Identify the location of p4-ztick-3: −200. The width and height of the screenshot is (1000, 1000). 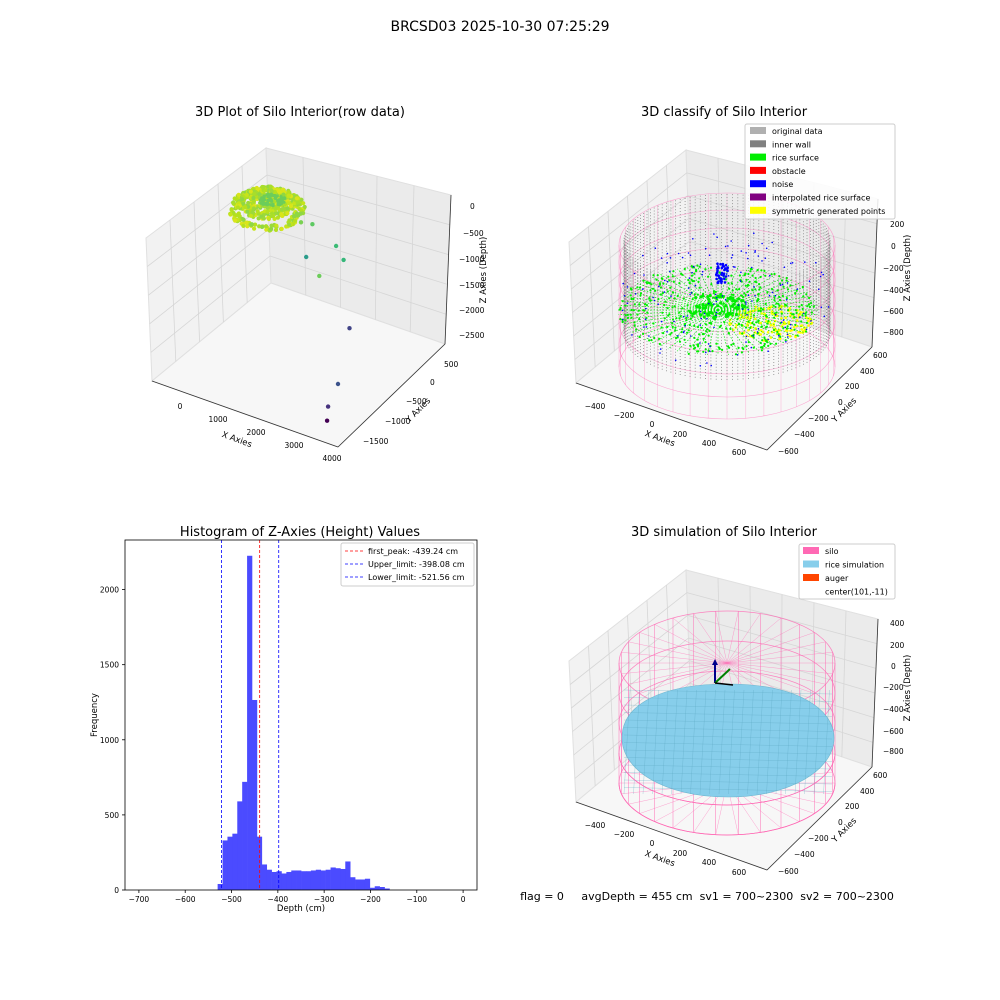
(893, 687).